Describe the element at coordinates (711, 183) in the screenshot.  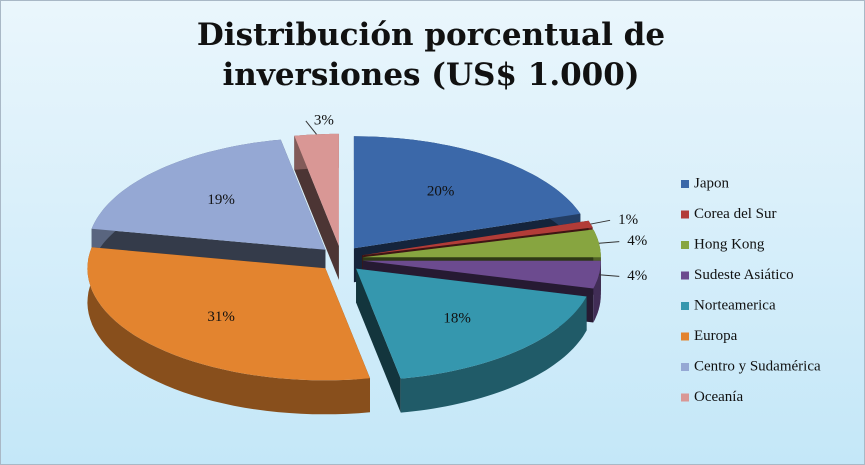
I see `legend-label: Japon` at that location.